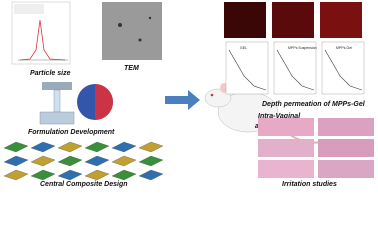 This screenshot has width=378, height=240. Describe the element at coordinates (243, 48) in the screenshot. I see `chart-label: GEL` at that location.